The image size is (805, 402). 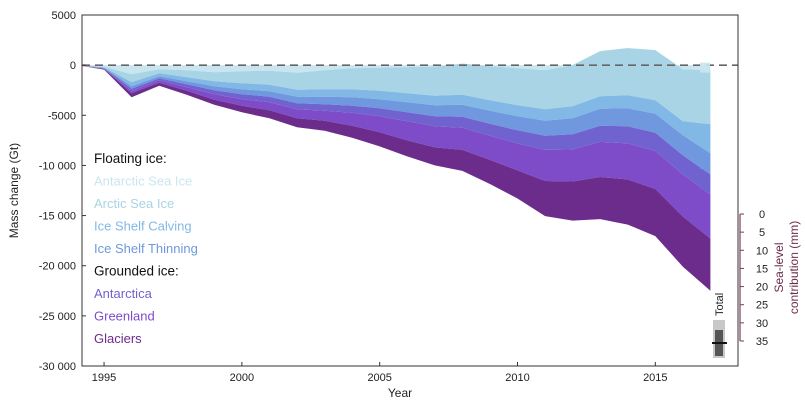 What do you see at coordinates (379, 378) in the screenshot?
I see `x-tick-label: 2005` at bounding box center [379, 378].